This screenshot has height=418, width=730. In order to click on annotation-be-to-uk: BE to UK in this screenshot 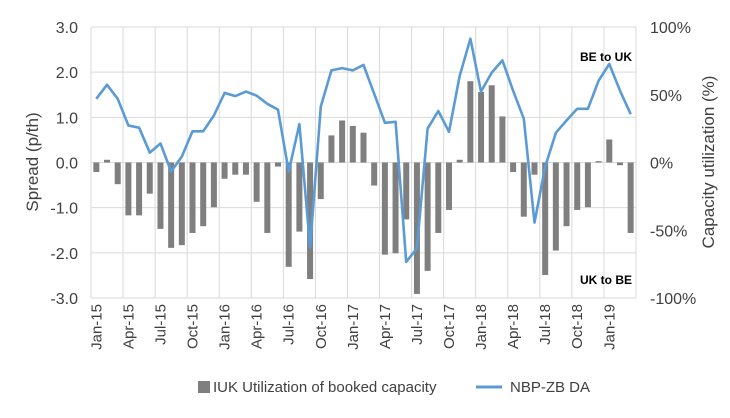, I will do `click(606, 57)`.